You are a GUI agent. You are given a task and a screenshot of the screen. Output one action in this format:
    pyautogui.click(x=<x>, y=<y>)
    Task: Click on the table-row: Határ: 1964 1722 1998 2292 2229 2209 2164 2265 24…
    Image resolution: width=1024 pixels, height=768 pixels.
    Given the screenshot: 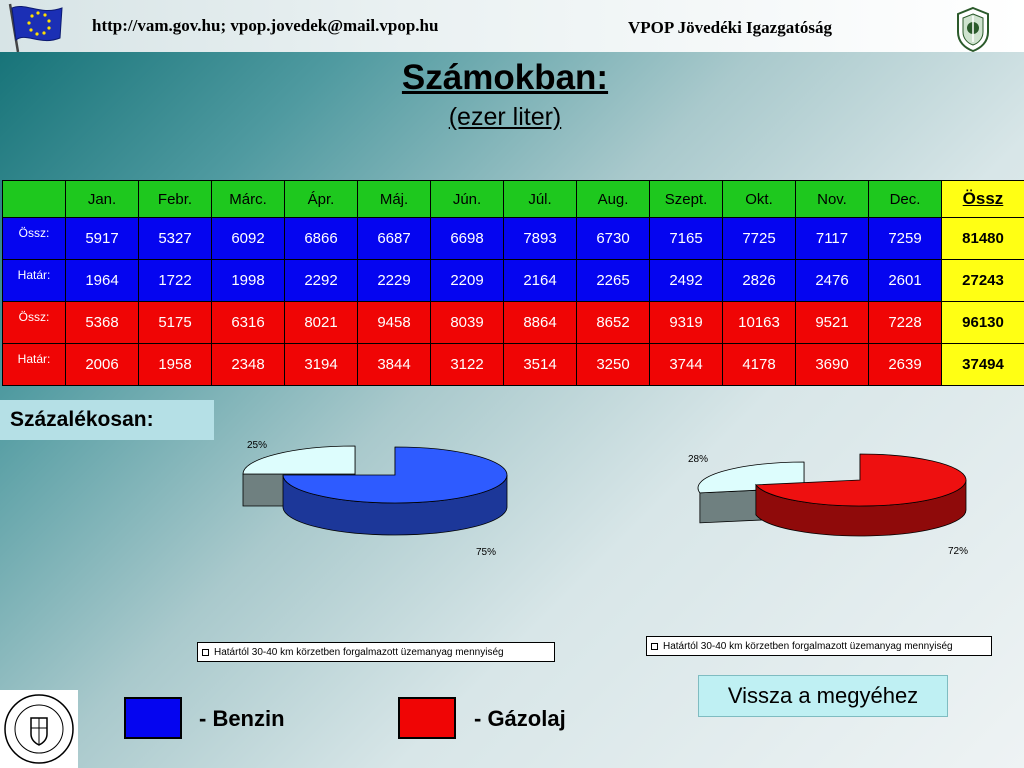 What is the action you would take?
    pyautogui.click(x=513, y=280)
    